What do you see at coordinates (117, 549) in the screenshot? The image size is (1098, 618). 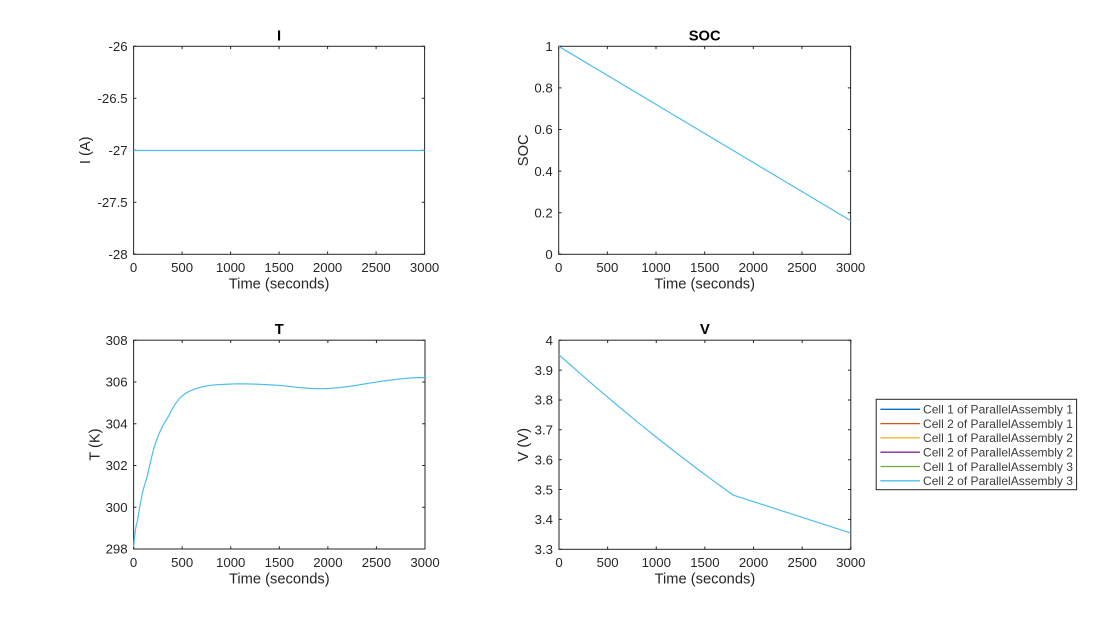 I see `svg-text: 298` at bounding box center [117, 549].